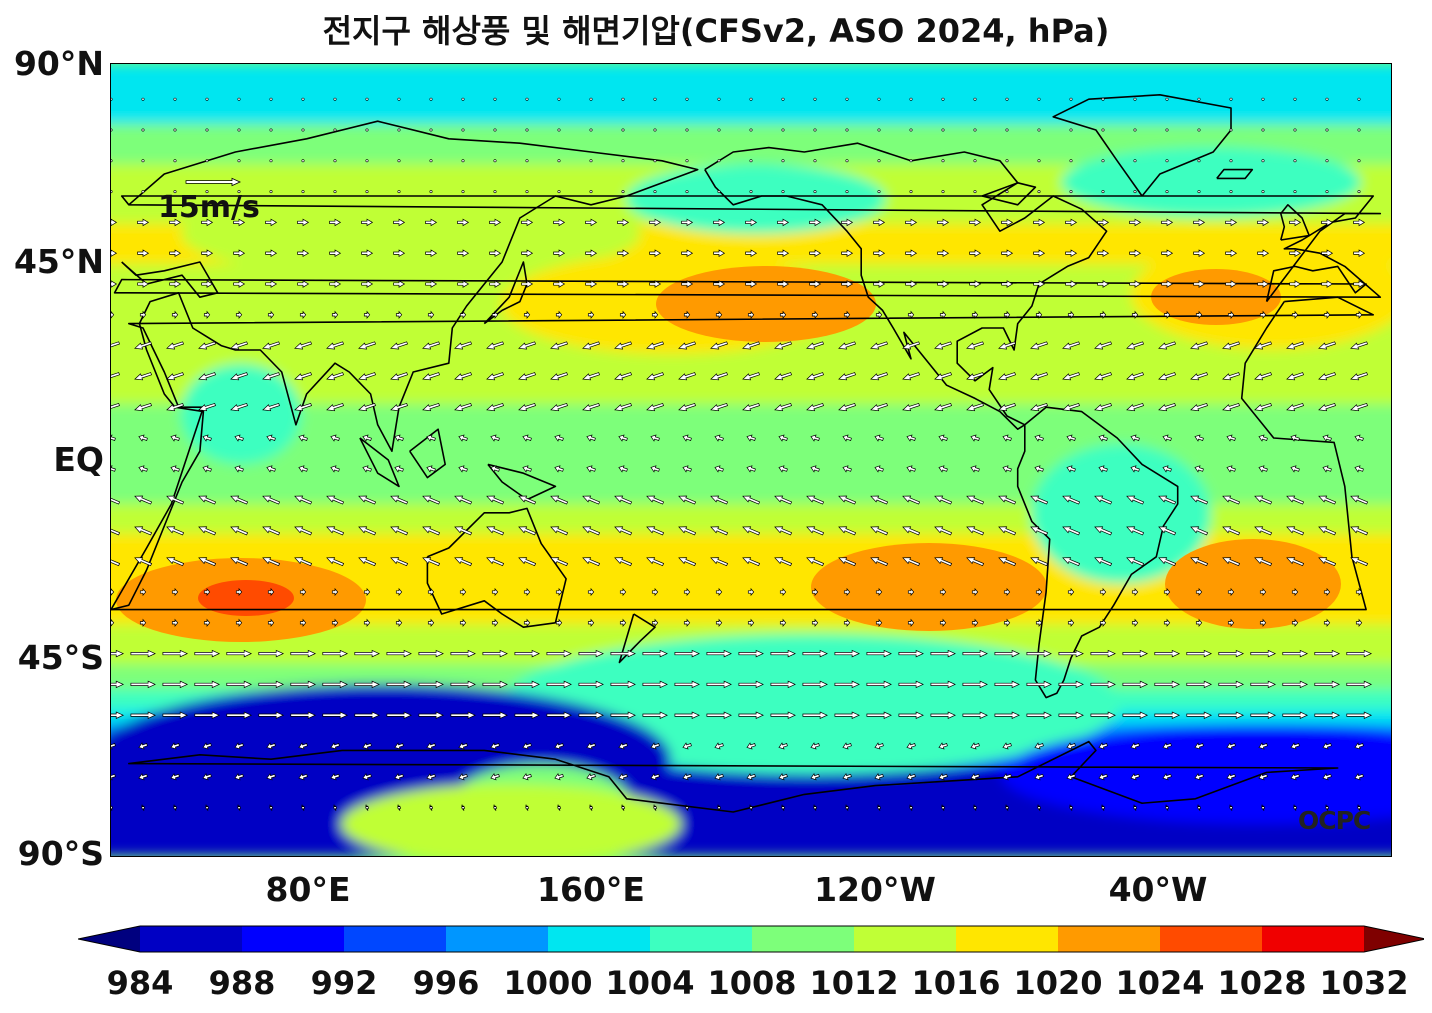 Image resolution: width=1432 pixels, height=1013 pixels. I want to click on coastline-segment, so click(747, 249).